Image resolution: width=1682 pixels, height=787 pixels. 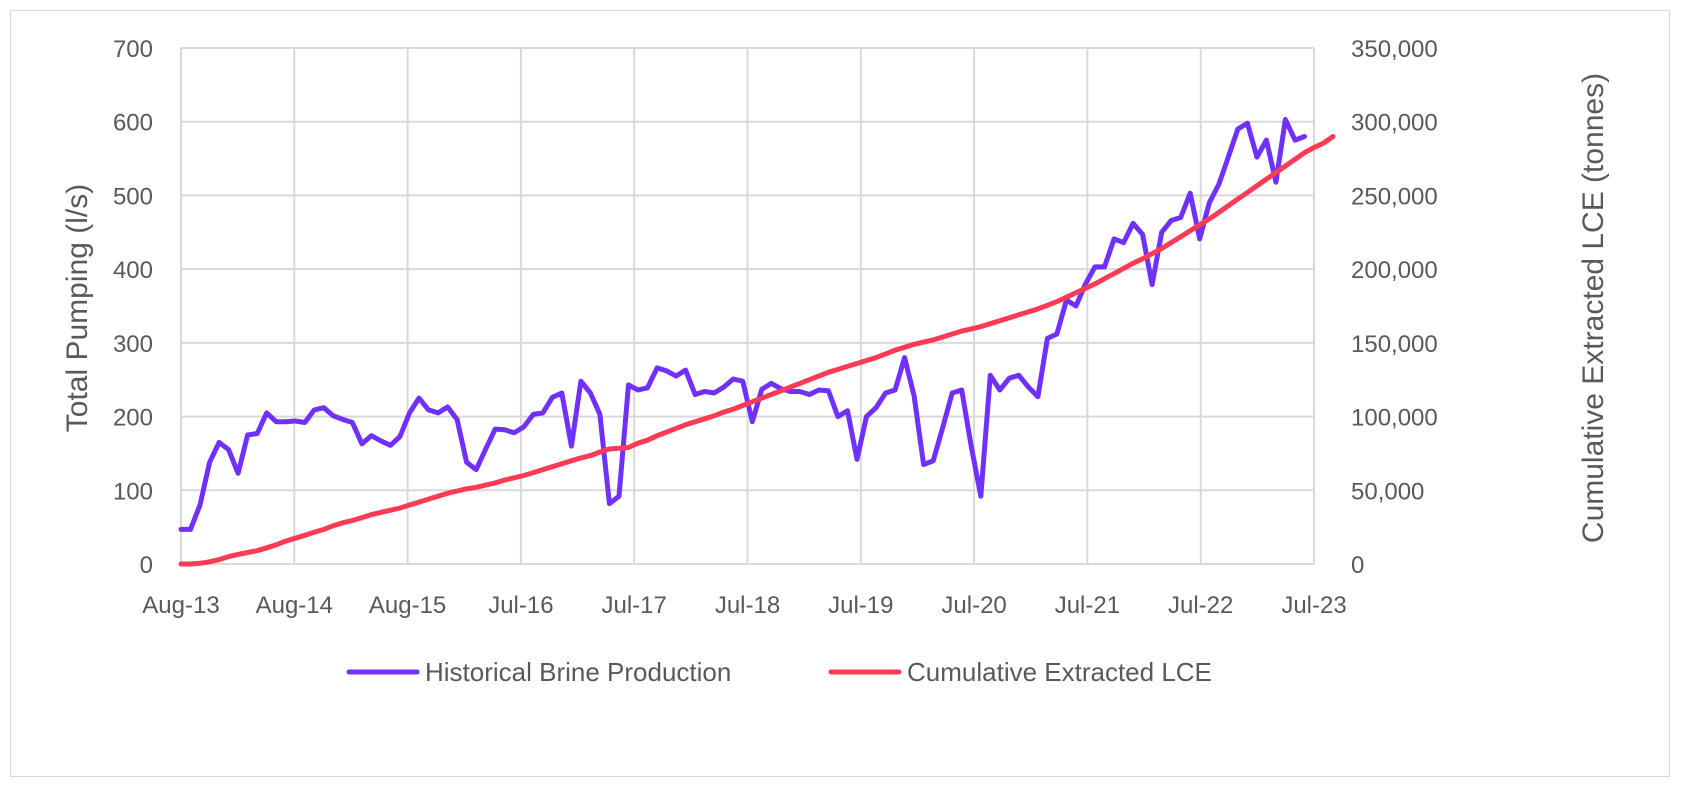 What do you see at coordinates (1059, 672) in the screenshot?
I see `legend-label-cumulative-lce: Cumulative Extracted LCE` at bounding box center [1059, 672].